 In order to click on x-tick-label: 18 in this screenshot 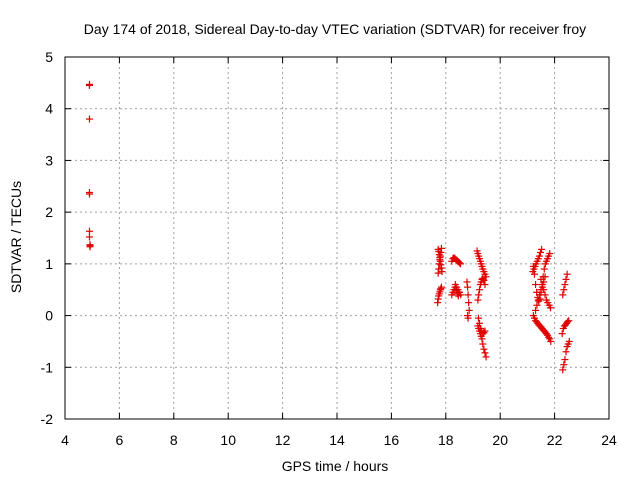, I will do `click(446, 440)`.